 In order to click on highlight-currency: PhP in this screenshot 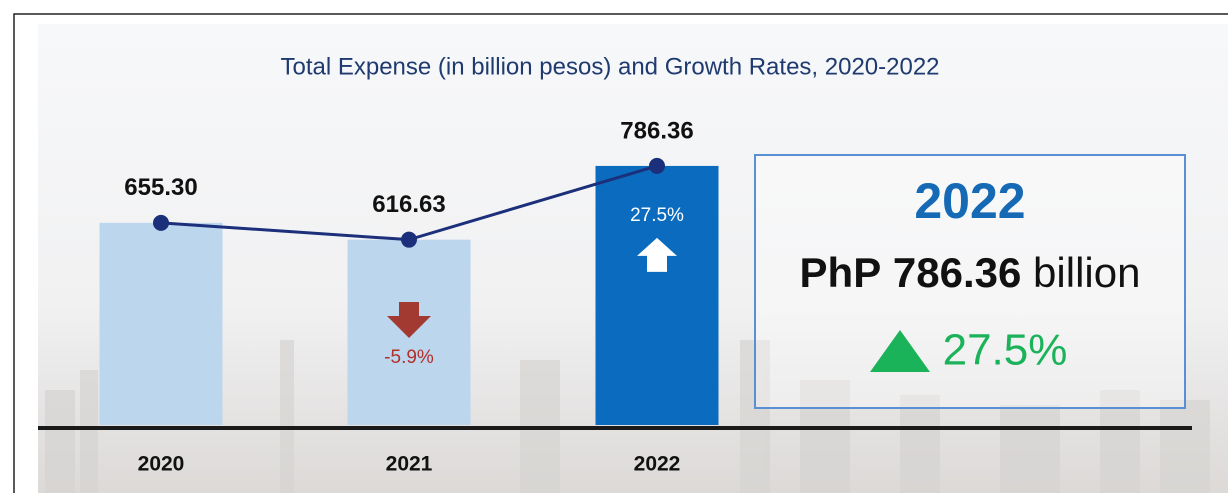, I will do `click(841, 272)`.